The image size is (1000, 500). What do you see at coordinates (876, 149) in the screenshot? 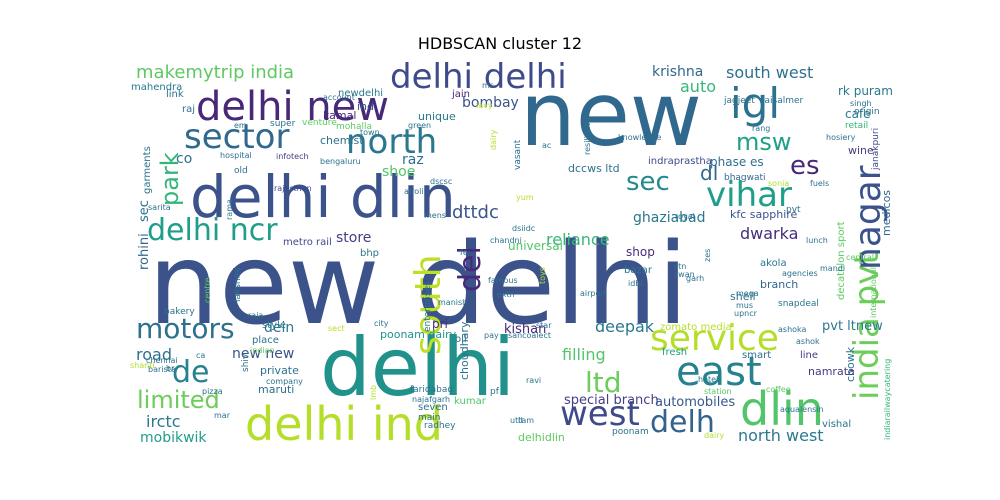
I see `word-74: janakpuri` at bounding box center [876, 149].